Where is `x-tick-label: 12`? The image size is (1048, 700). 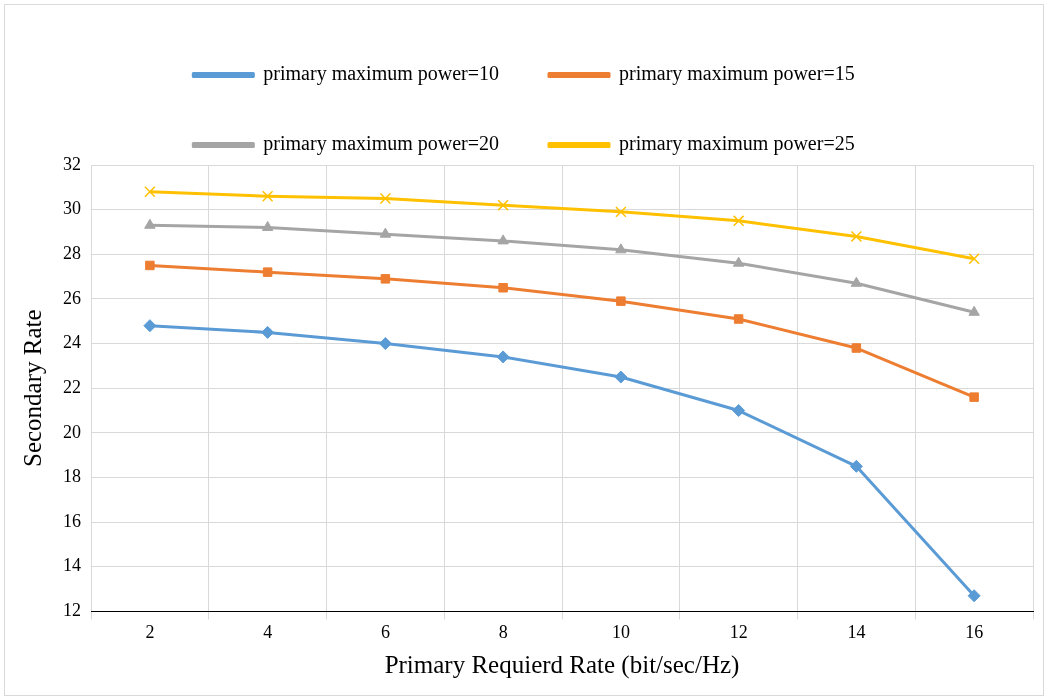
x-tick-label: 12 is located at coordinates (738, 631).